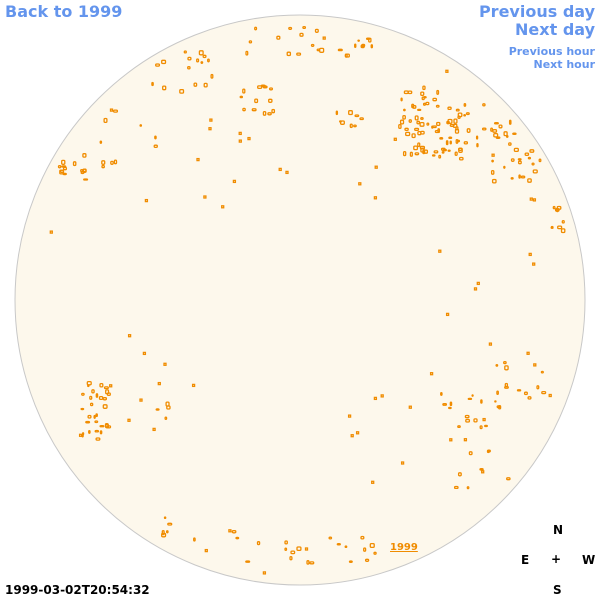 The height and width of the screenshot is (600, 600). What do you see at coordinates (64, 11) in the screenshot?
I see `back-to-year-link: Back to 1999` at bounding box center [64, 11].